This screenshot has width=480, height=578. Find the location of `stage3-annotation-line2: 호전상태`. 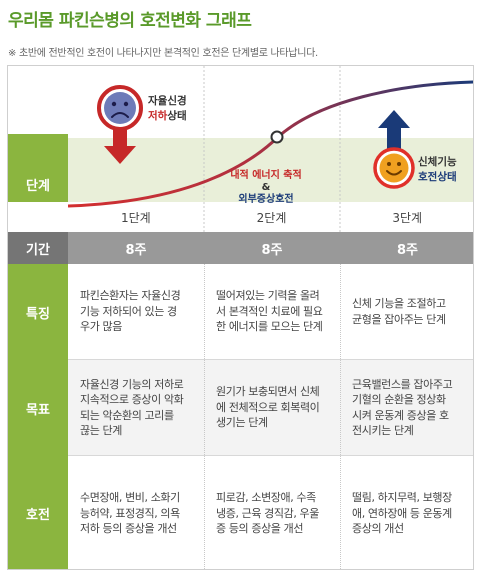

stage3-annotation-line2: 호전상태 is located at coordinates (437, 176).